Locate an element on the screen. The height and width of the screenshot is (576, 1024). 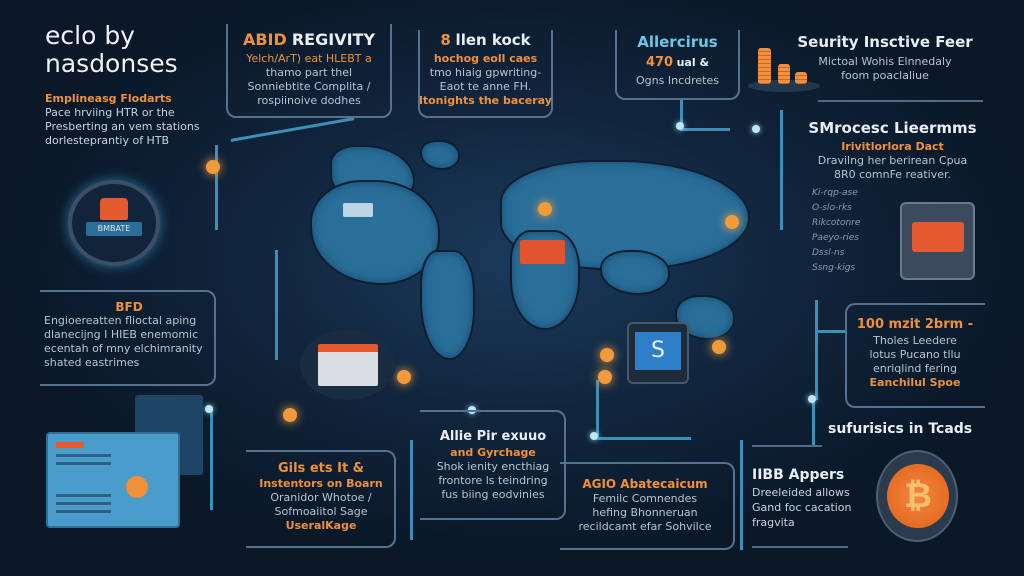
smrocesc-title: SMrocesc Lieermms is located at coordinates (892, 128).